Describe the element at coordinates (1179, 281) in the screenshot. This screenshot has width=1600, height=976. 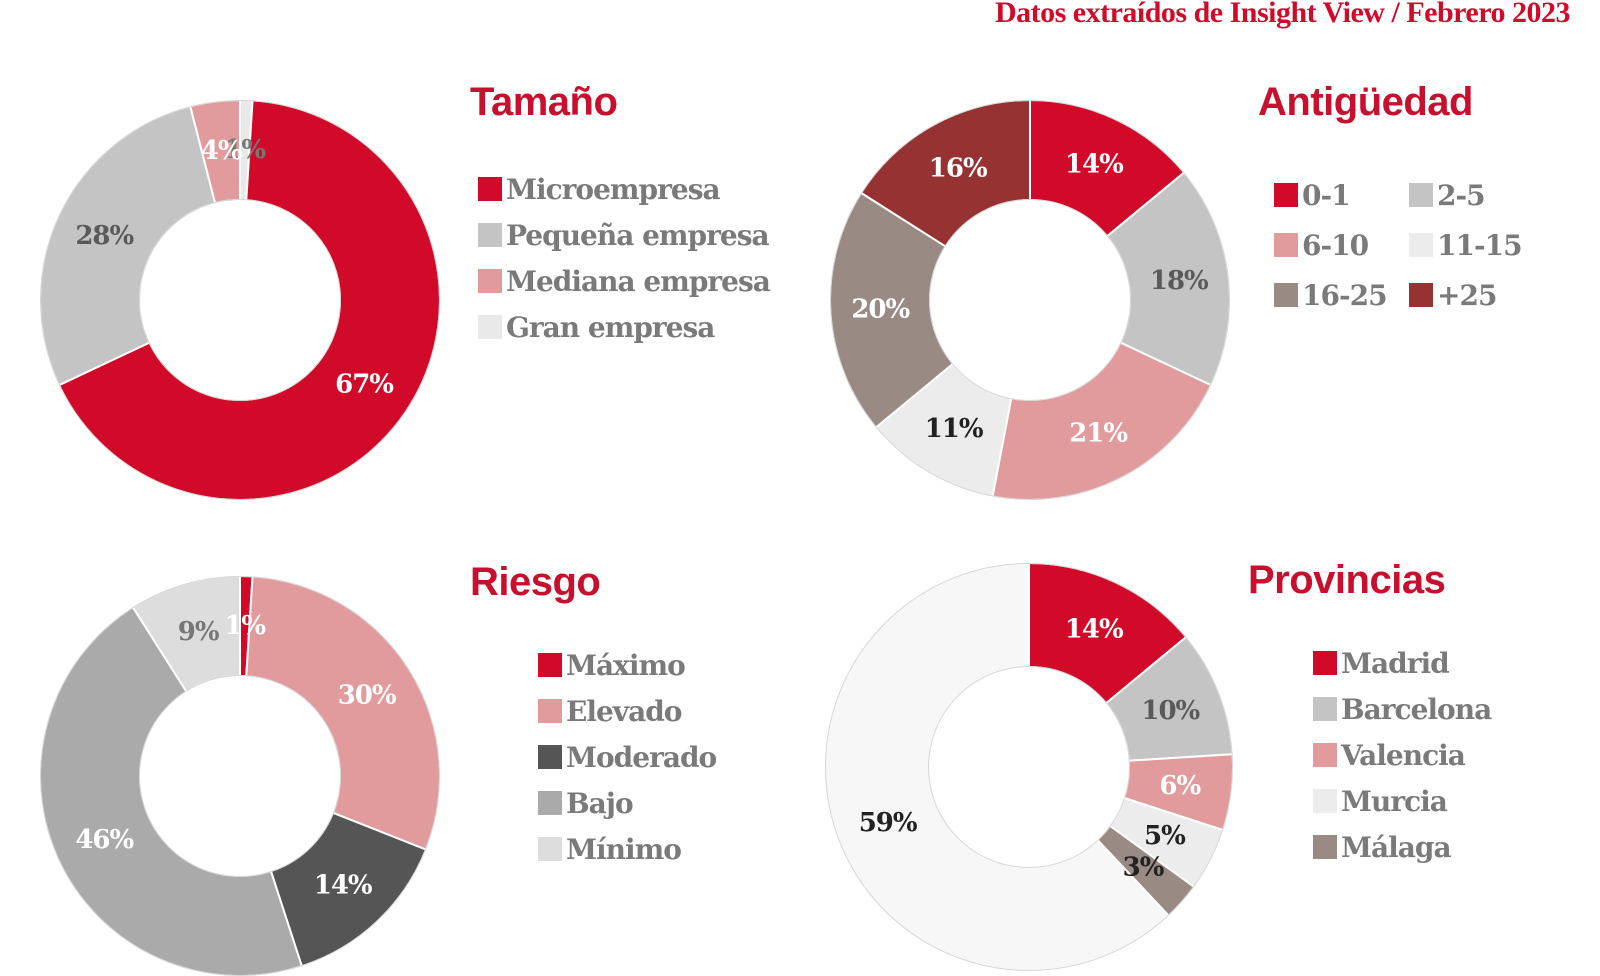
I see `antiguedad-label-2-5: 18%` at that location.